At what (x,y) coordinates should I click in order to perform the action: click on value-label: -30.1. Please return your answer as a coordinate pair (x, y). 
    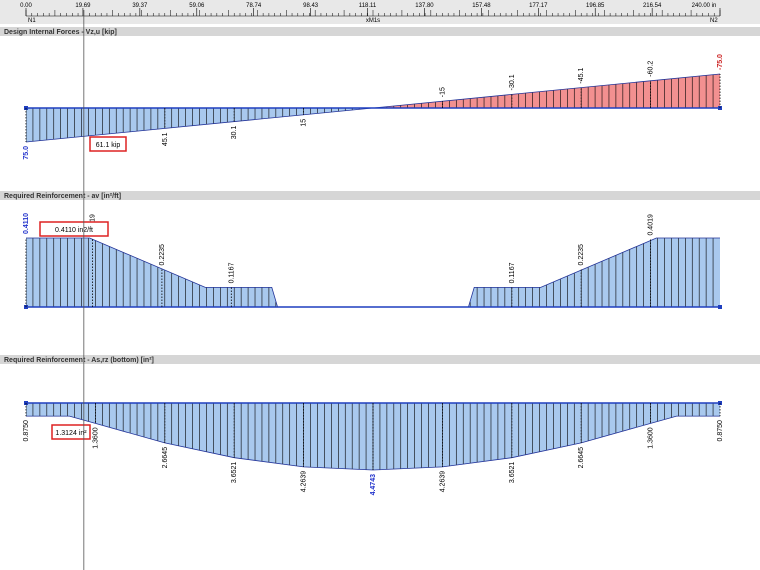
    Looking at the image, I should click on (512, 82).